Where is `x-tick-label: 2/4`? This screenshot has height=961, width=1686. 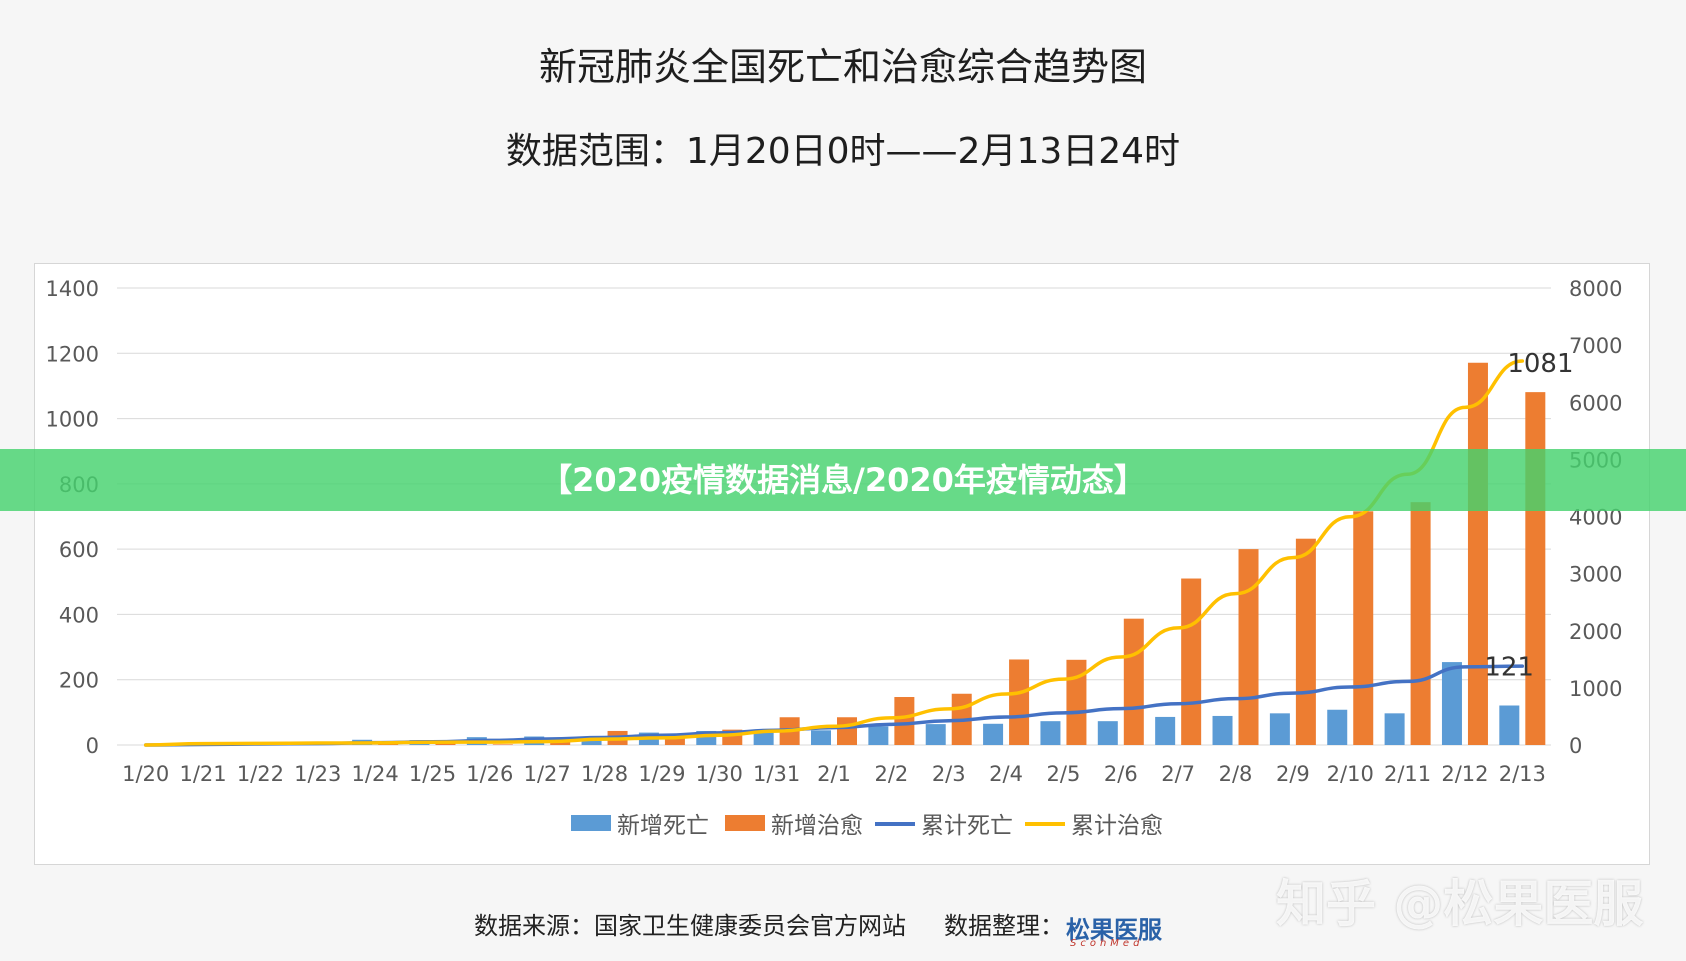 x-tick-label: 2/4 is located at coordinates (1006, 774).